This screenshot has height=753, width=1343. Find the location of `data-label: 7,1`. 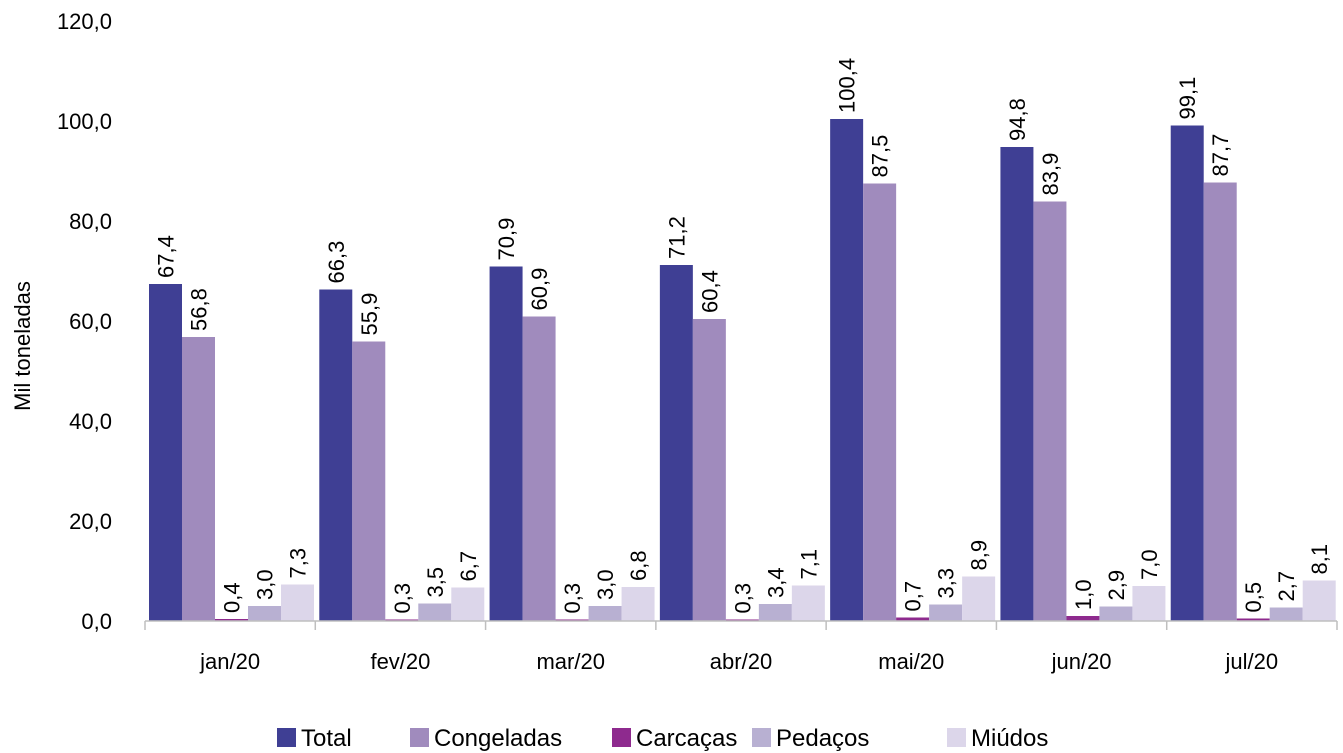

data-label: 7,1 is located at coordinates (808, 564).